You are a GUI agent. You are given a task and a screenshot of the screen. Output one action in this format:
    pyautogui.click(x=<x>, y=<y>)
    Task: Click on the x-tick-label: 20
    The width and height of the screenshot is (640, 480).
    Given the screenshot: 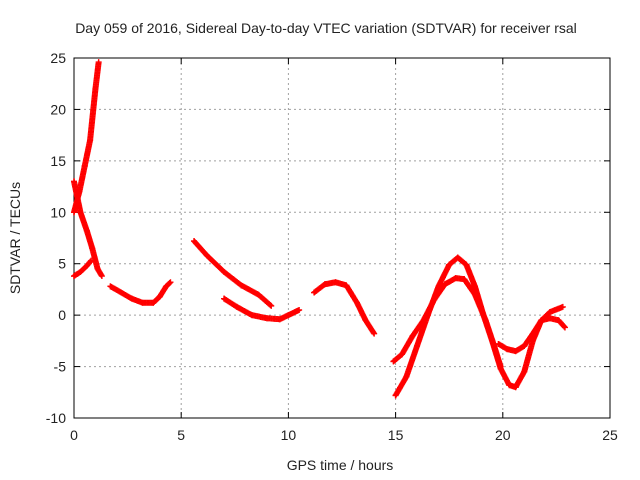 What is the action you would take?
    pyautogui.click(x=503, y=435)
    